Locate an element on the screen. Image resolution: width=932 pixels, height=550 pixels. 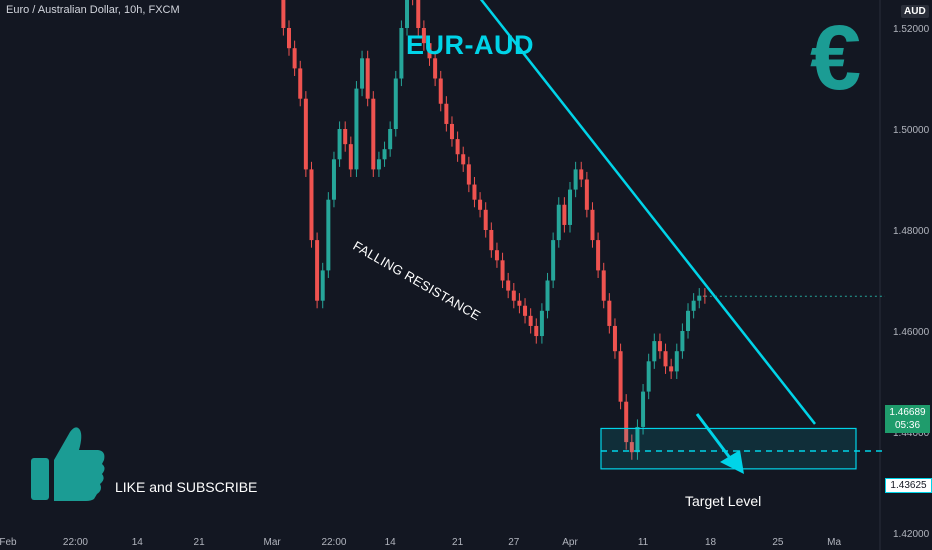
y-tick-label: 1.42000 is located at coordinates (911, 534).